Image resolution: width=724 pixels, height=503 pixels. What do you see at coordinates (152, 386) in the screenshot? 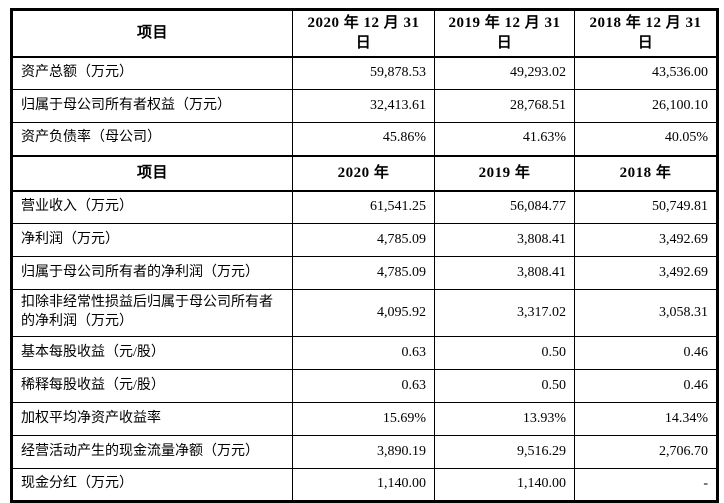
I see `row-label: 稀释每股收益（元/股）` at bounding box center [152, 386].